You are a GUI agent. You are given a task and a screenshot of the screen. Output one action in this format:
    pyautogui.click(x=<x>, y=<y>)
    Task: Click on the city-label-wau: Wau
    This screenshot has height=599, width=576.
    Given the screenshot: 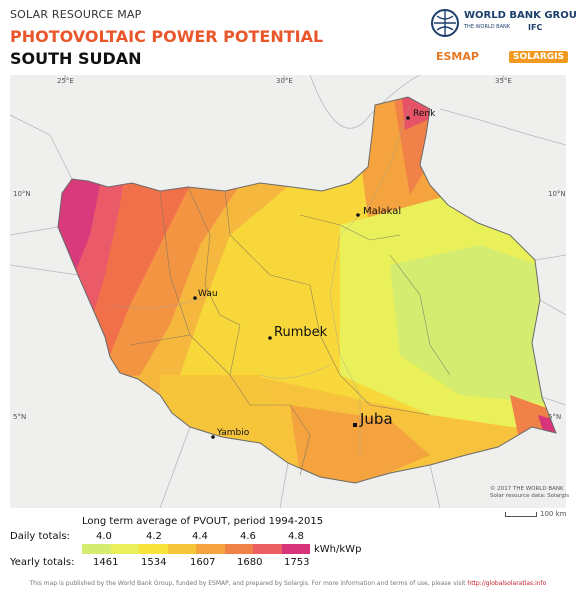 What is the action you would take?
    pyautogui.click(x=208, y=294)
    